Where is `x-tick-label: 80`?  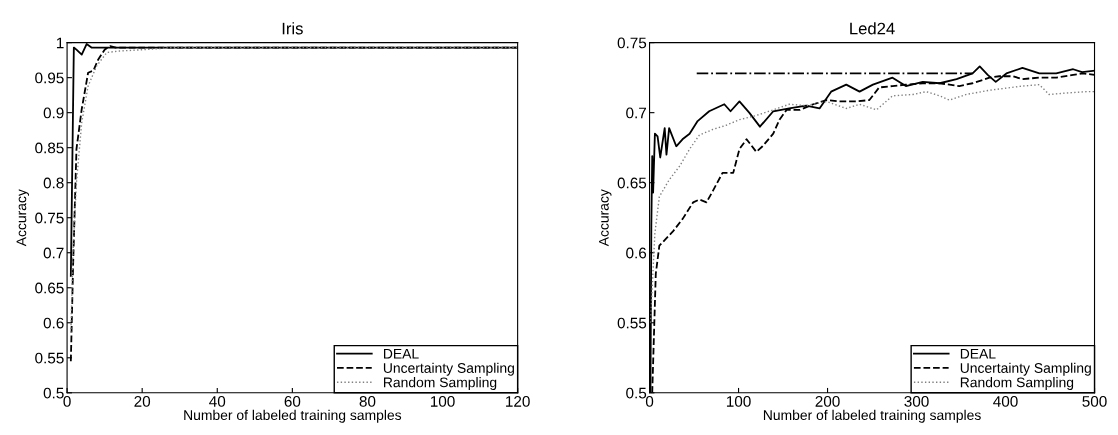 x-tick-label: 80 is located at coordinates (367, 401).